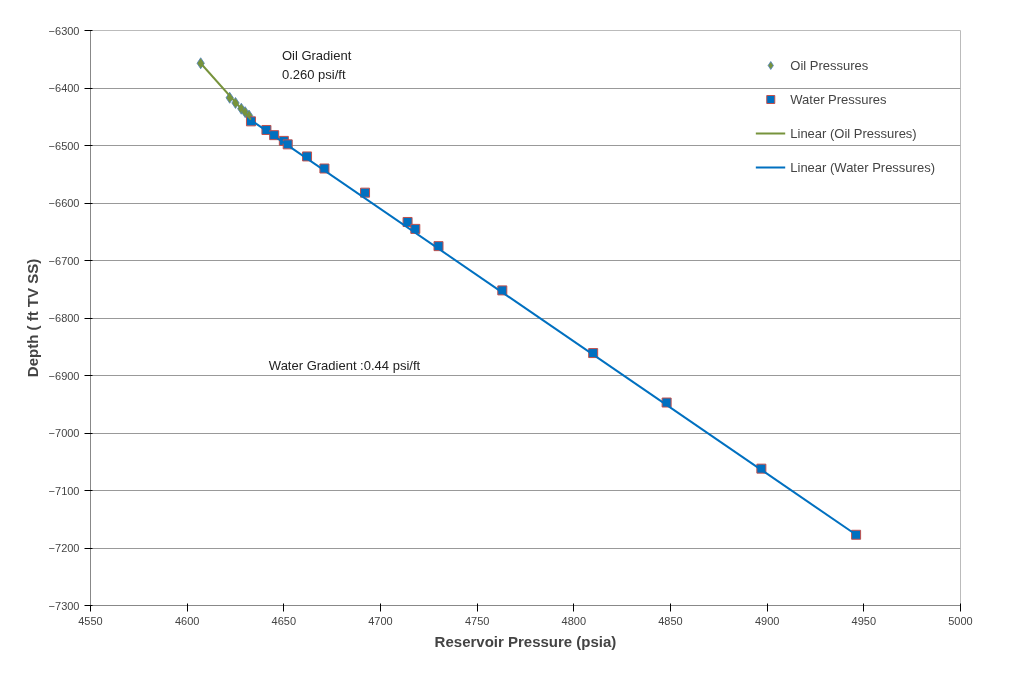 This screenshot has height=695, width=1030. Describe the element at coordinates (64, 605) in the screenshot. I see `y-tick-label: −7300` at that location.